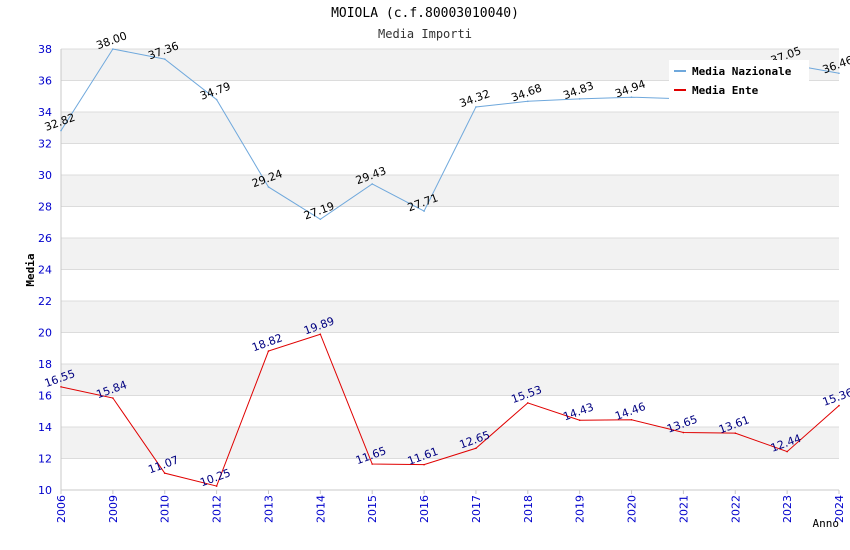  I want to click on chart-legend: Media Nazionale Media Ente, so click(739, 82).